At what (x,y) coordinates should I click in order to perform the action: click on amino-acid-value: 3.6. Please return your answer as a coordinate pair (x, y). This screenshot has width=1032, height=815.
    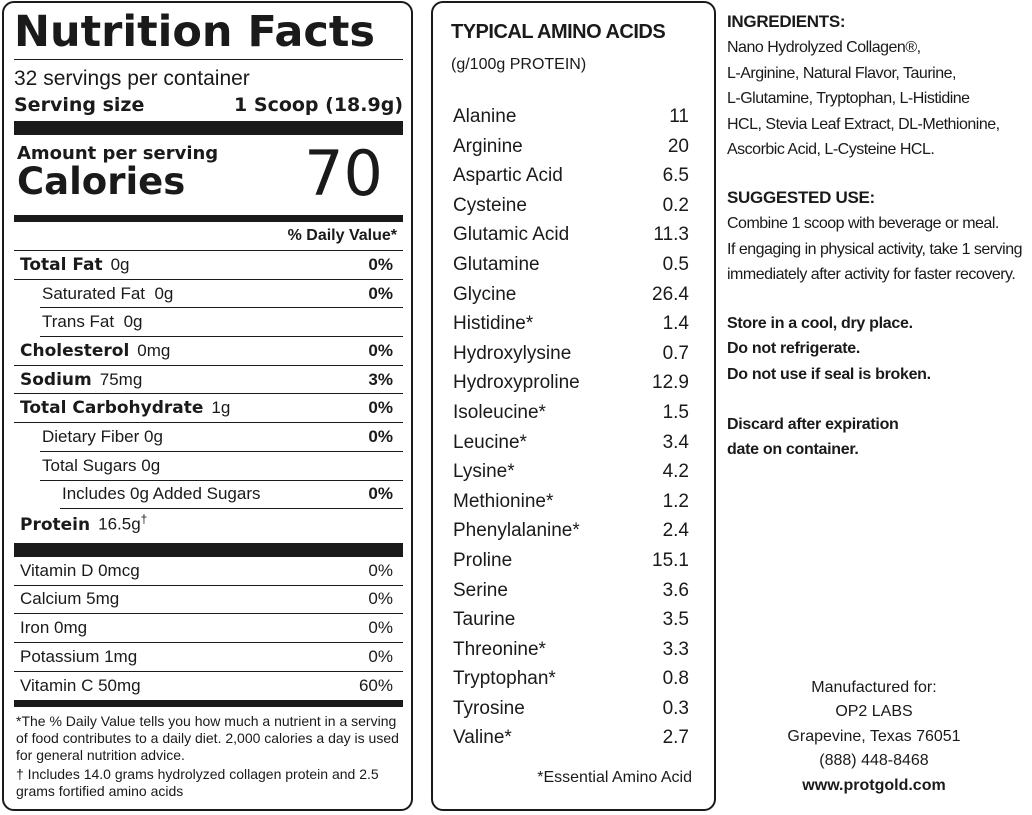
    Looking at the image, I should click on (675, 590).